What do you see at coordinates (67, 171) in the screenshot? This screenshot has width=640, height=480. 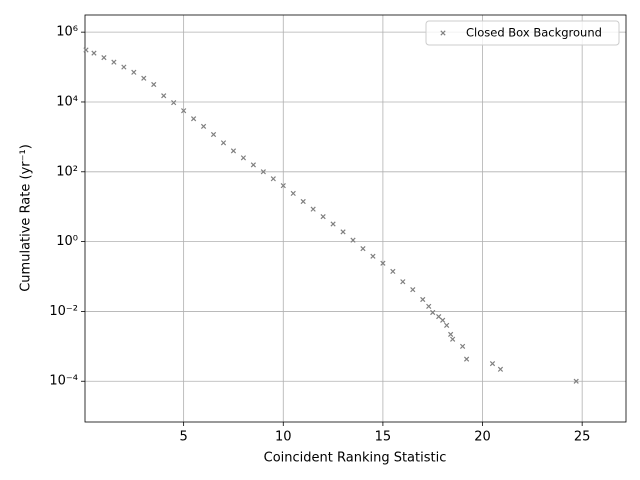 I see `y-tick-label: 10²` at bounding box center [67, 171].